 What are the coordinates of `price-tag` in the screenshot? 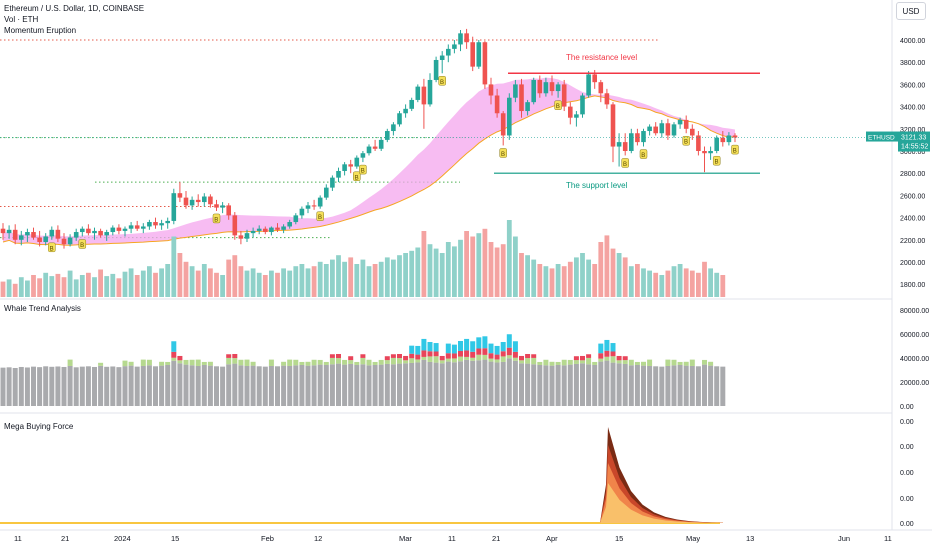 It's located at (914, 141).